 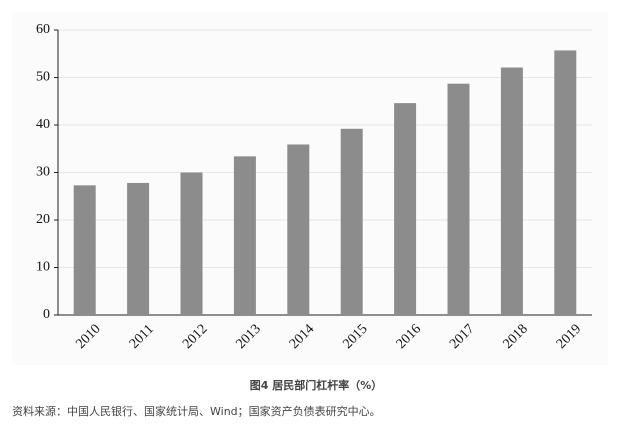 I want to click on y-tick-label: 0, so click(x=46, y=314).